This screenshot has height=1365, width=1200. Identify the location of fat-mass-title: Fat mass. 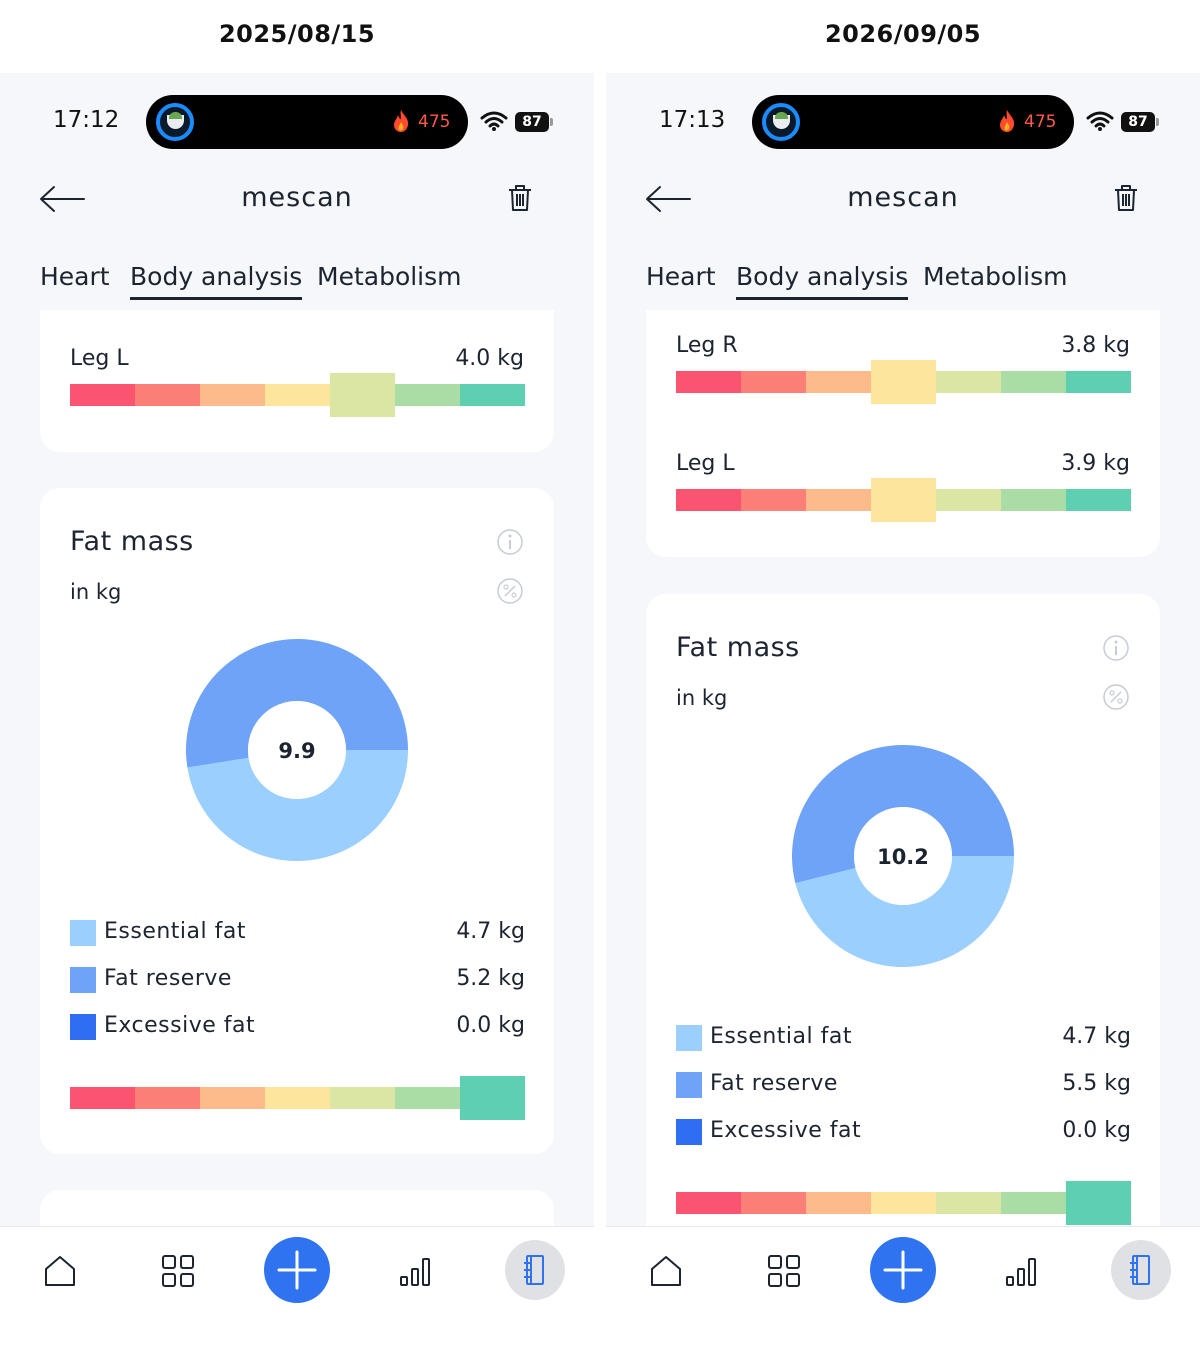
(132, 541).